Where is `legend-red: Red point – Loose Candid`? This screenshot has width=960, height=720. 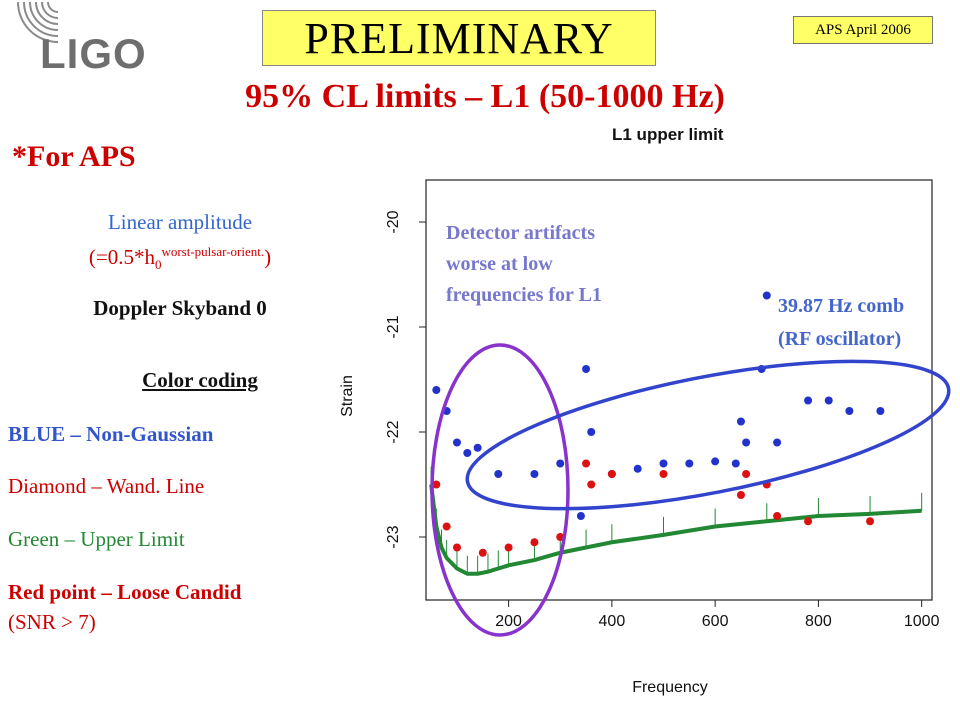
legend-red: Red point – Loose Candid is located at coordinates (125, 592).